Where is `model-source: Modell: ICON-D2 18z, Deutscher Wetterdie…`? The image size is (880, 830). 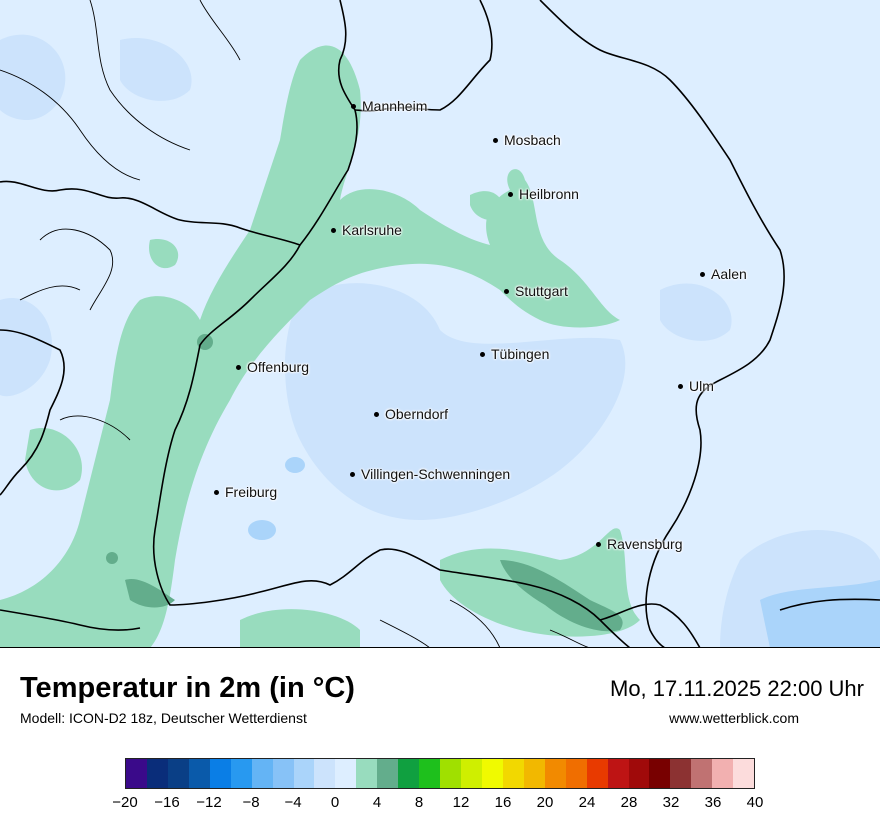
model-source: Modell: ICON-D2 18z, Deutscher Wetterdie… is located at coordinates (163, 718).